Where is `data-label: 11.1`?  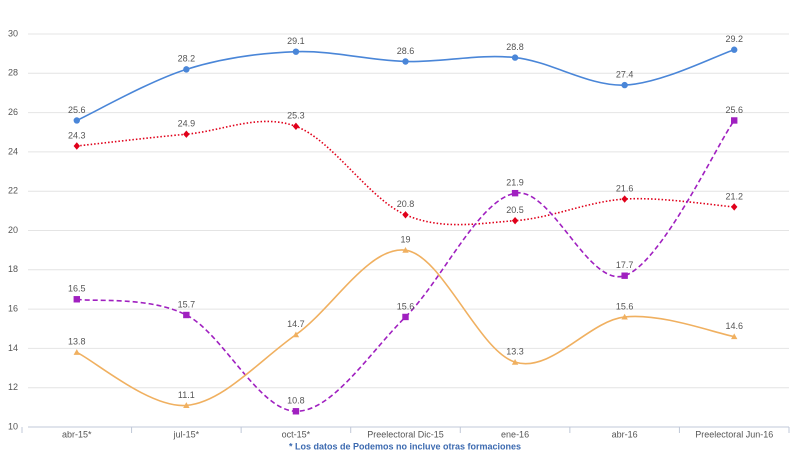
data-label: 11.1 is located at coordinates (186, 395).